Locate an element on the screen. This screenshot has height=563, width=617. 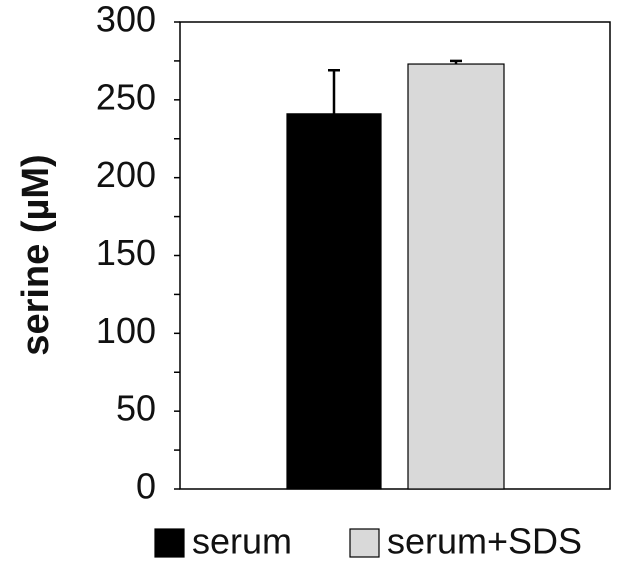
y-tick-label: 250 is located at coordinates (126, 96).